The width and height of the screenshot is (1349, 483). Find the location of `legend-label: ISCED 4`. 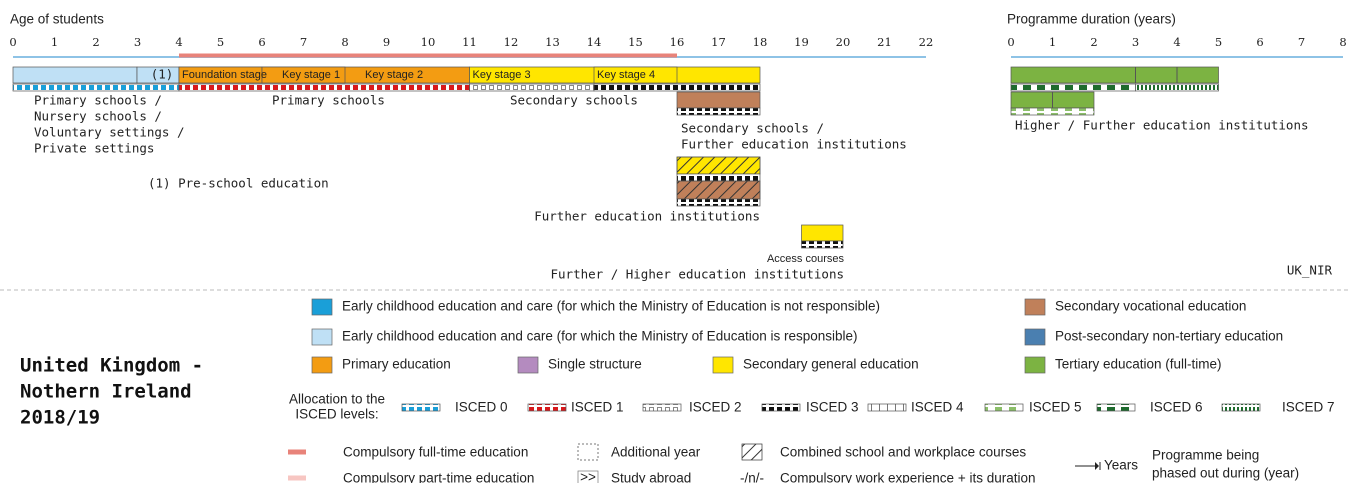

legend-label: ISCED 4 is located at coordinates (937, 407).